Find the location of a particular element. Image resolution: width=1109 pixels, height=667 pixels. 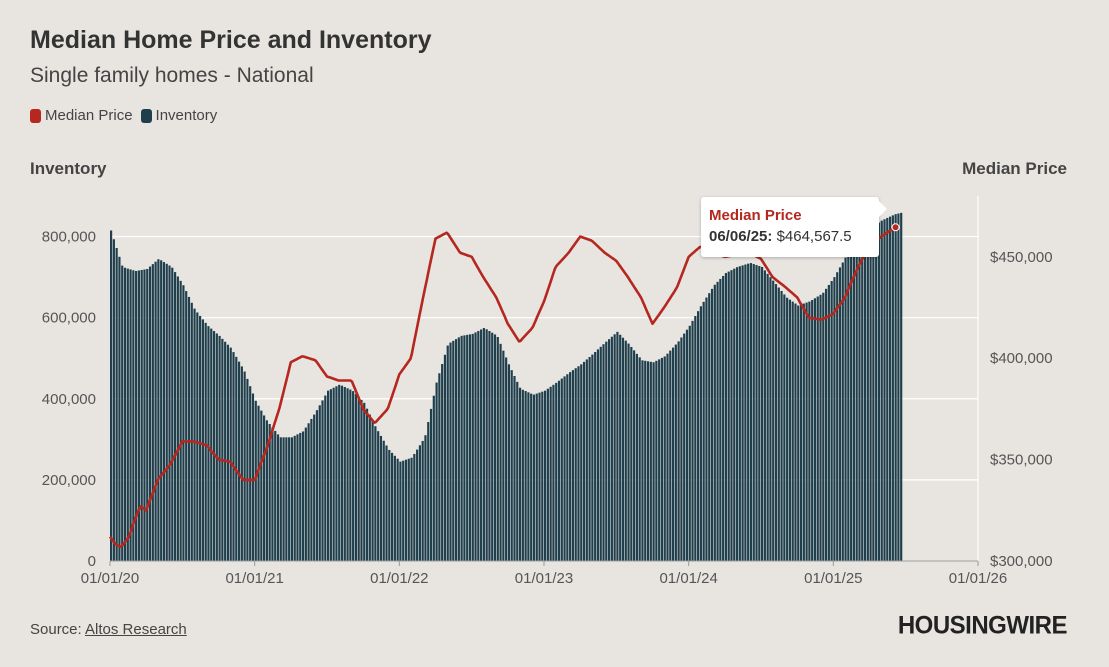

x-tick-label: 01/01/21 is located at coordinates (254, 578).